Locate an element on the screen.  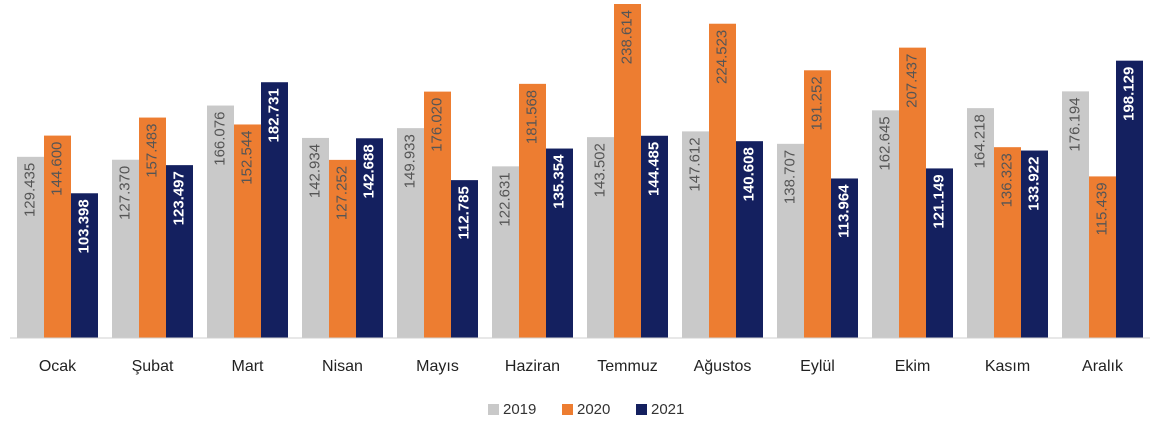
value-label: 127.370 is located at coordinates (124, 193).